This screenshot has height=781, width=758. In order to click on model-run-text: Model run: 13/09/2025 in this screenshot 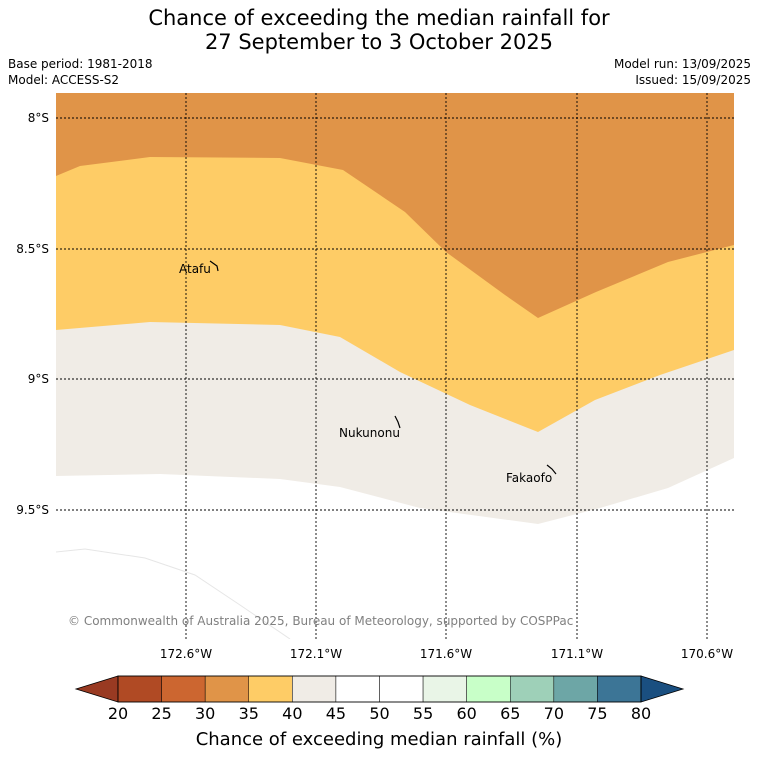, I will do `click(682, 64)`.